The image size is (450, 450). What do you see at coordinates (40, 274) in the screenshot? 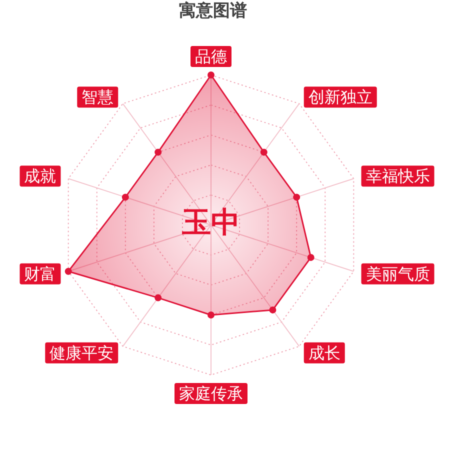
I see `spoke-label: 财富` at bounding box center [40, 274].